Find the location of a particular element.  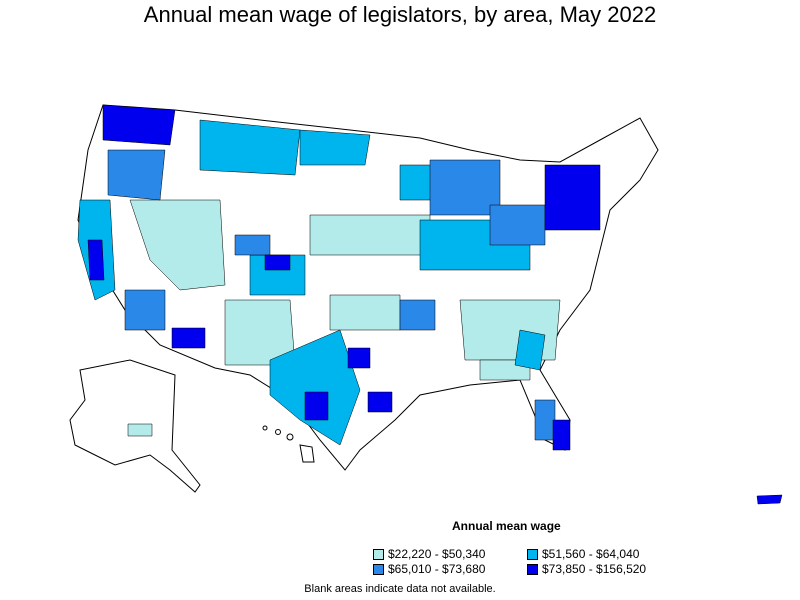

legend-label-tier-2: $51,560 - $64,040 is located at coordinates (591, 554).